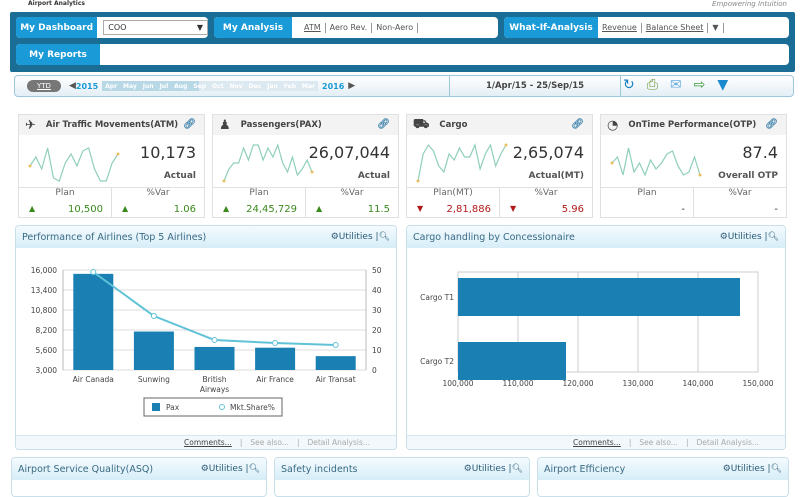 This screenshot has height=497, width=801. Describe the element at coordinates (333, 86) in the screenshot. I see `year-end: 2016` at that location.